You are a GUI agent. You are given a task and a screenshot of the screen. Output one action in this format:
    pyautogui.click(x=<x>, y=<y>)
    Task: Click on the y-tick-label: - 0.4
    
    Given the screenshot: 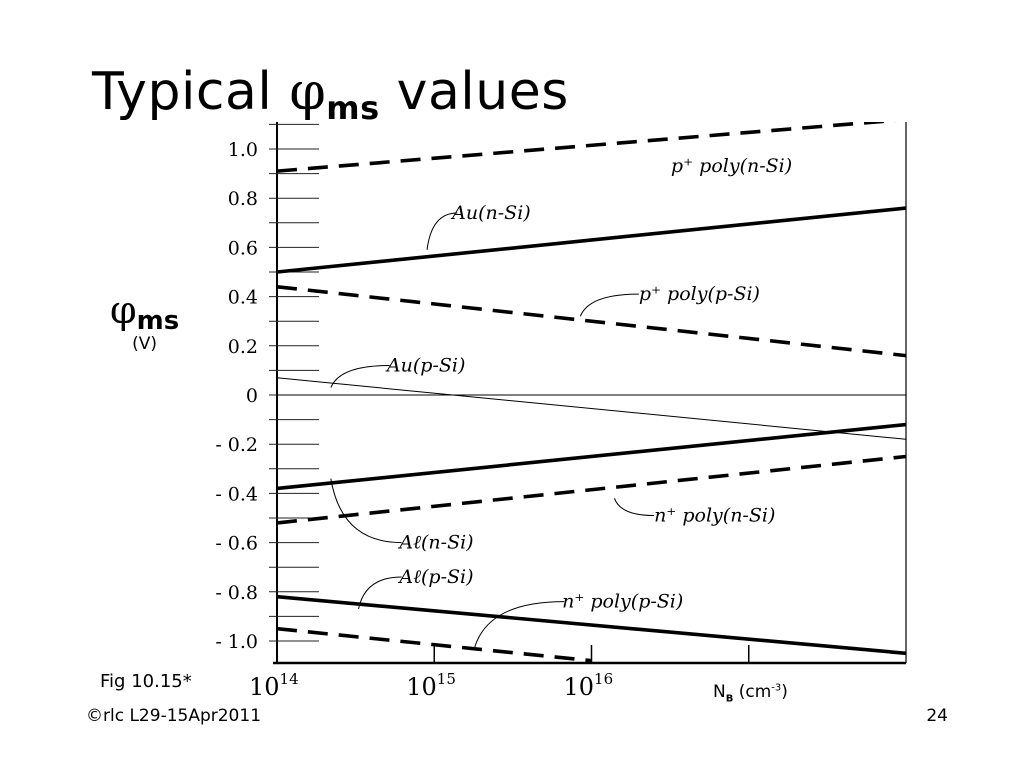 What is the action you would take?
    pyautogui.click(x=236, y=494)
    